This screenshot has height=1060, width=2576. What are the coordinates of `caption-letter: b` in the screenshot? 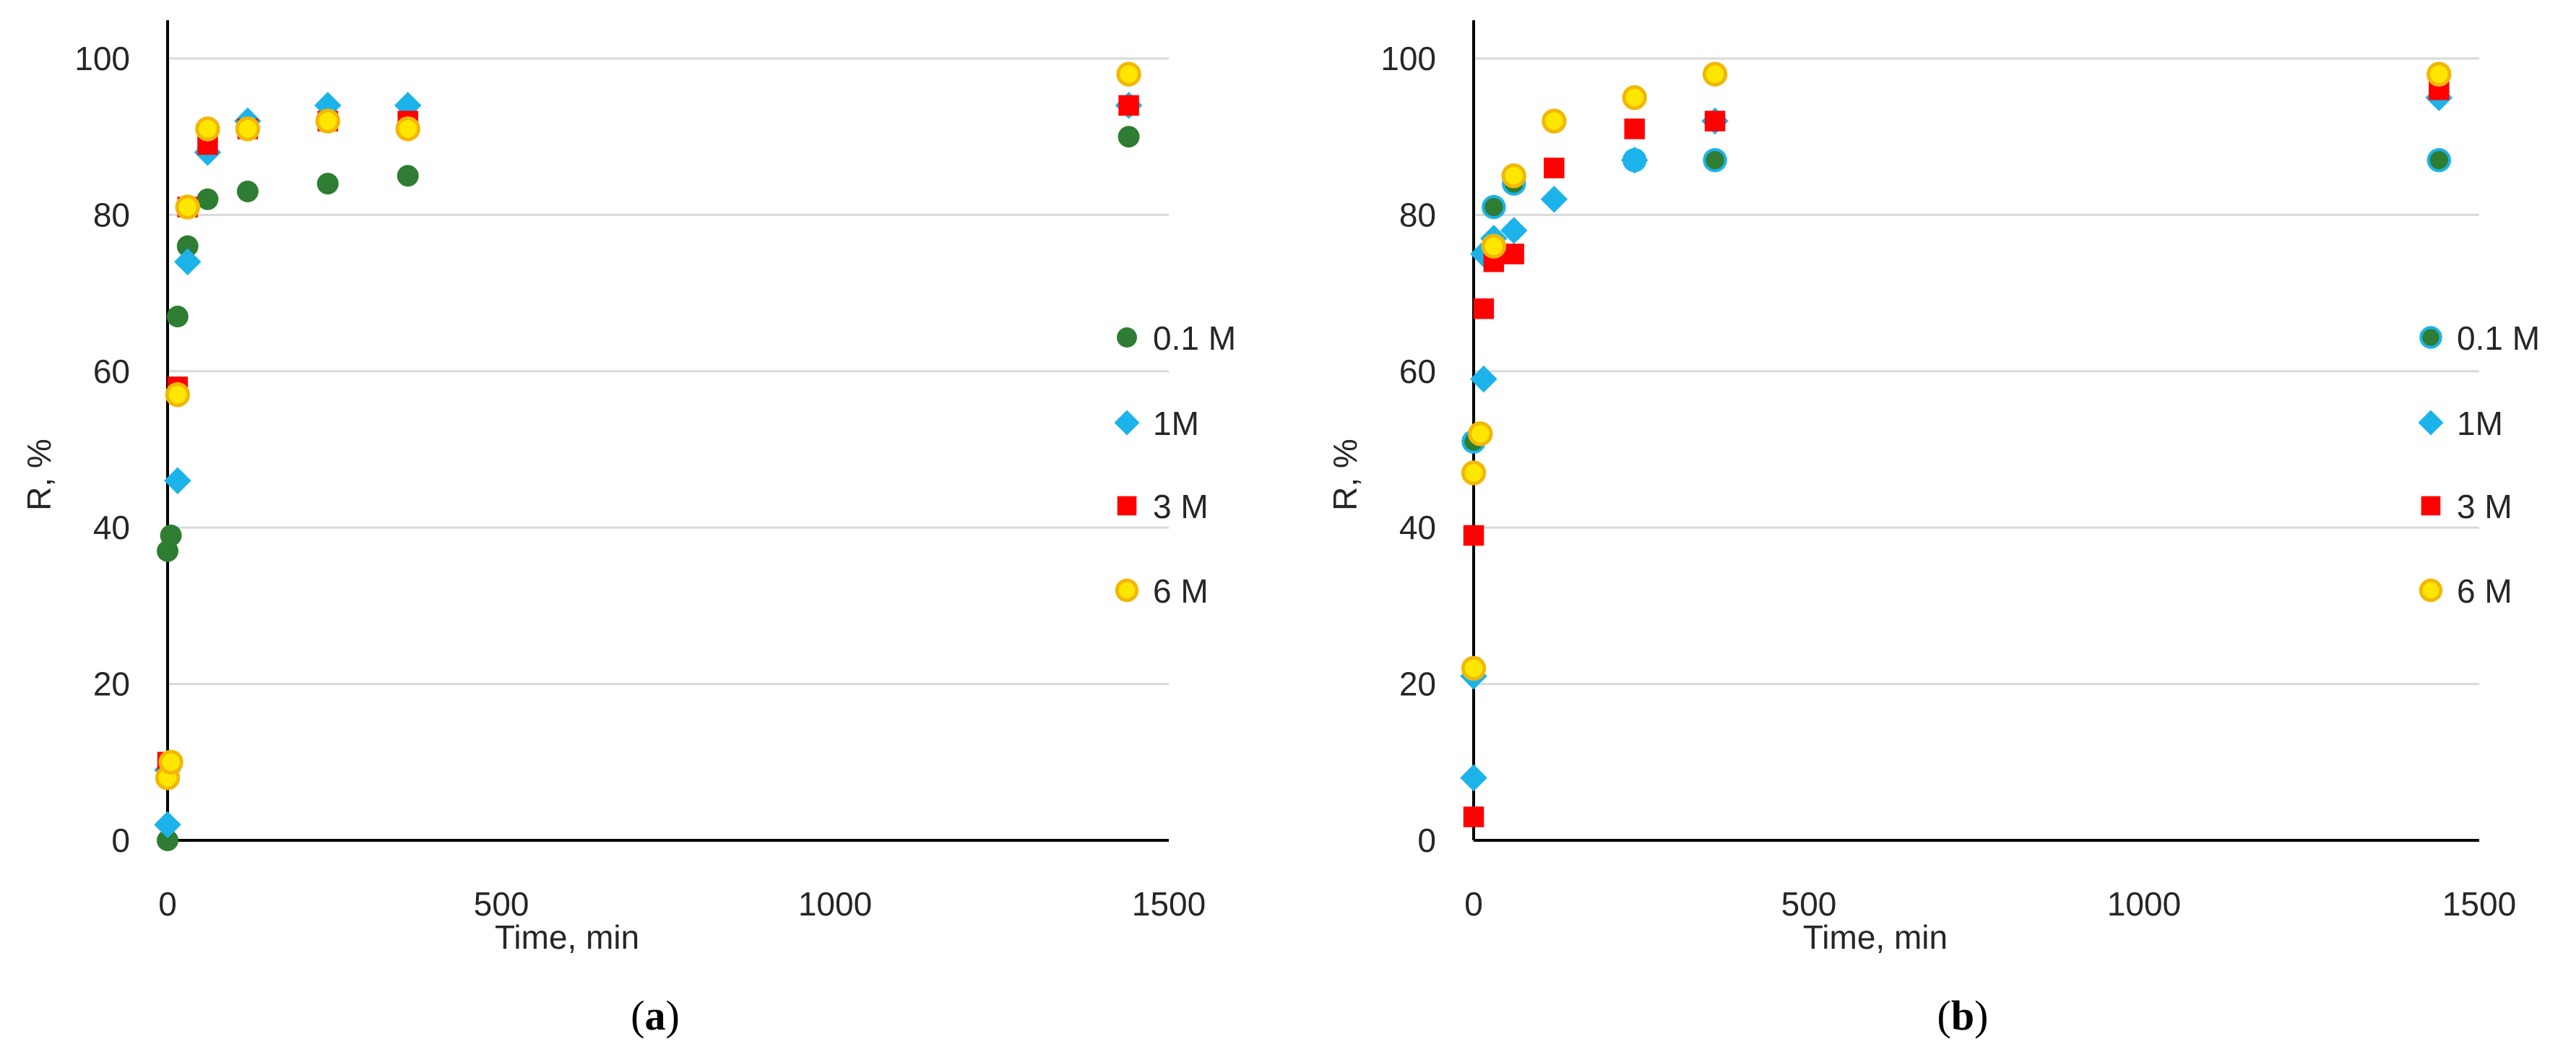 It's located at (1962, 1015).